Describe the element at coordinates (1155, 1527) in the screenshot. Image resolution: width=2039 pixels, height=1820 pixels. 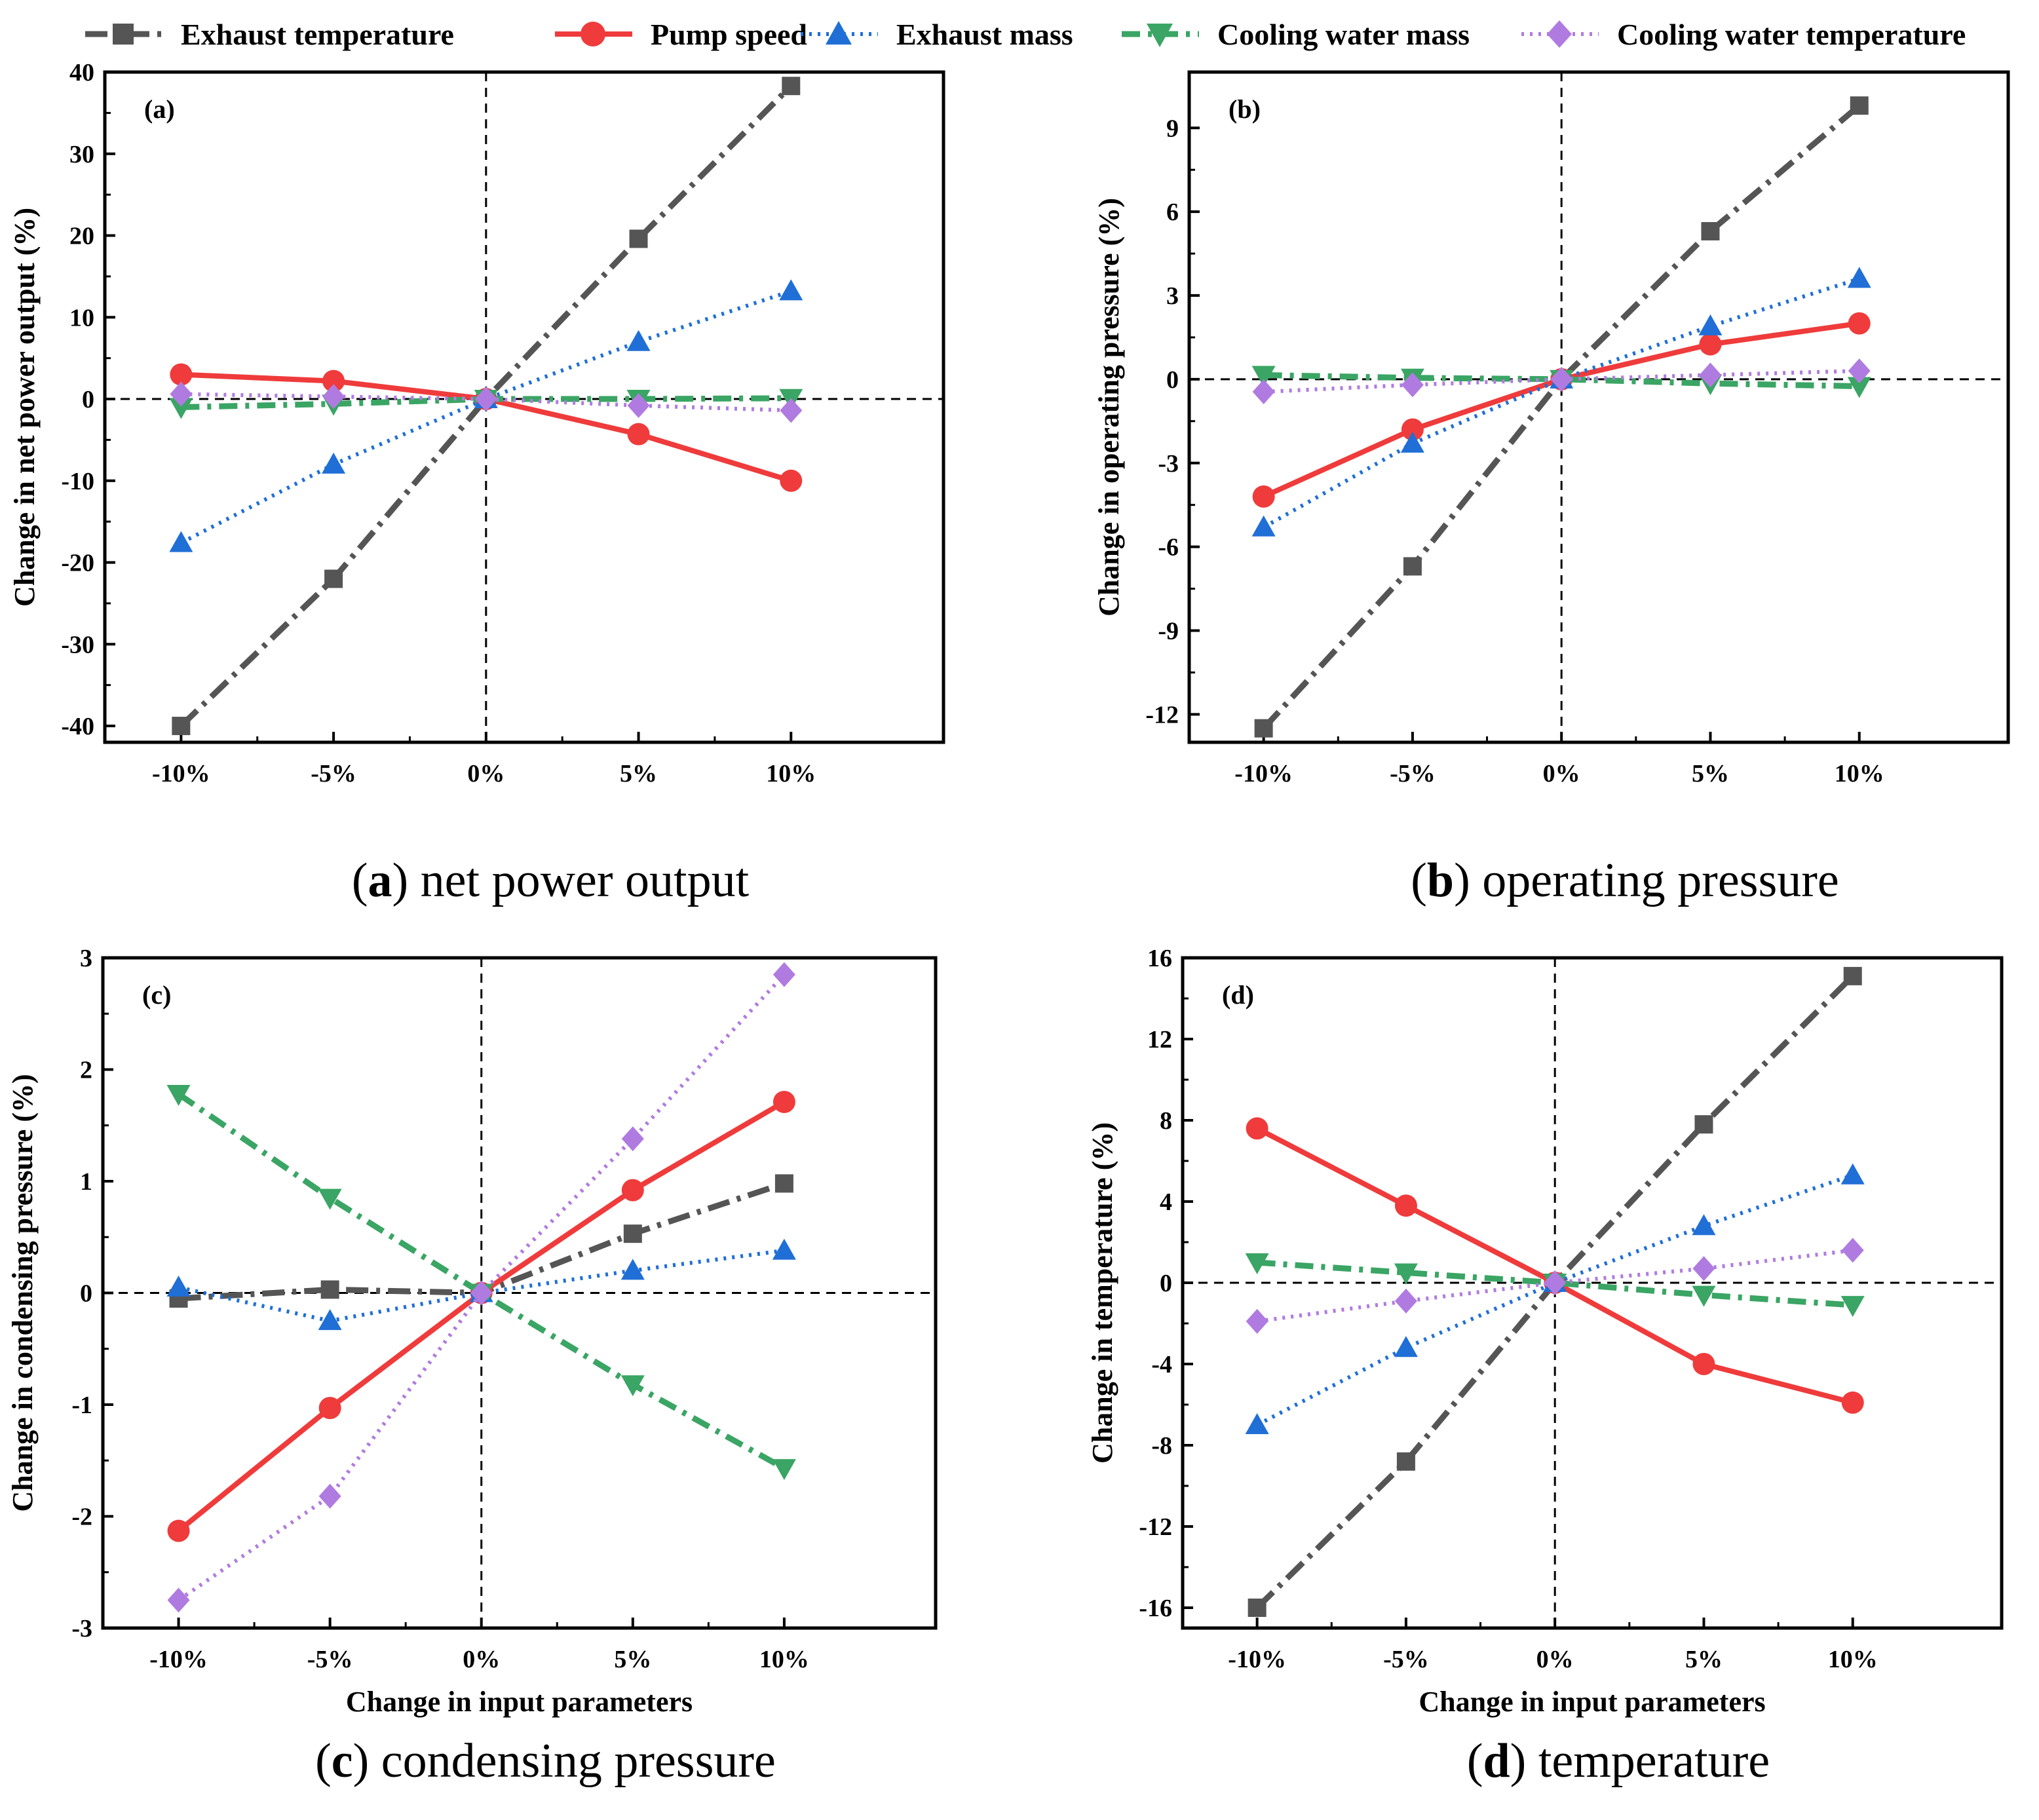
I see `y-tick-label: -12` at that location.